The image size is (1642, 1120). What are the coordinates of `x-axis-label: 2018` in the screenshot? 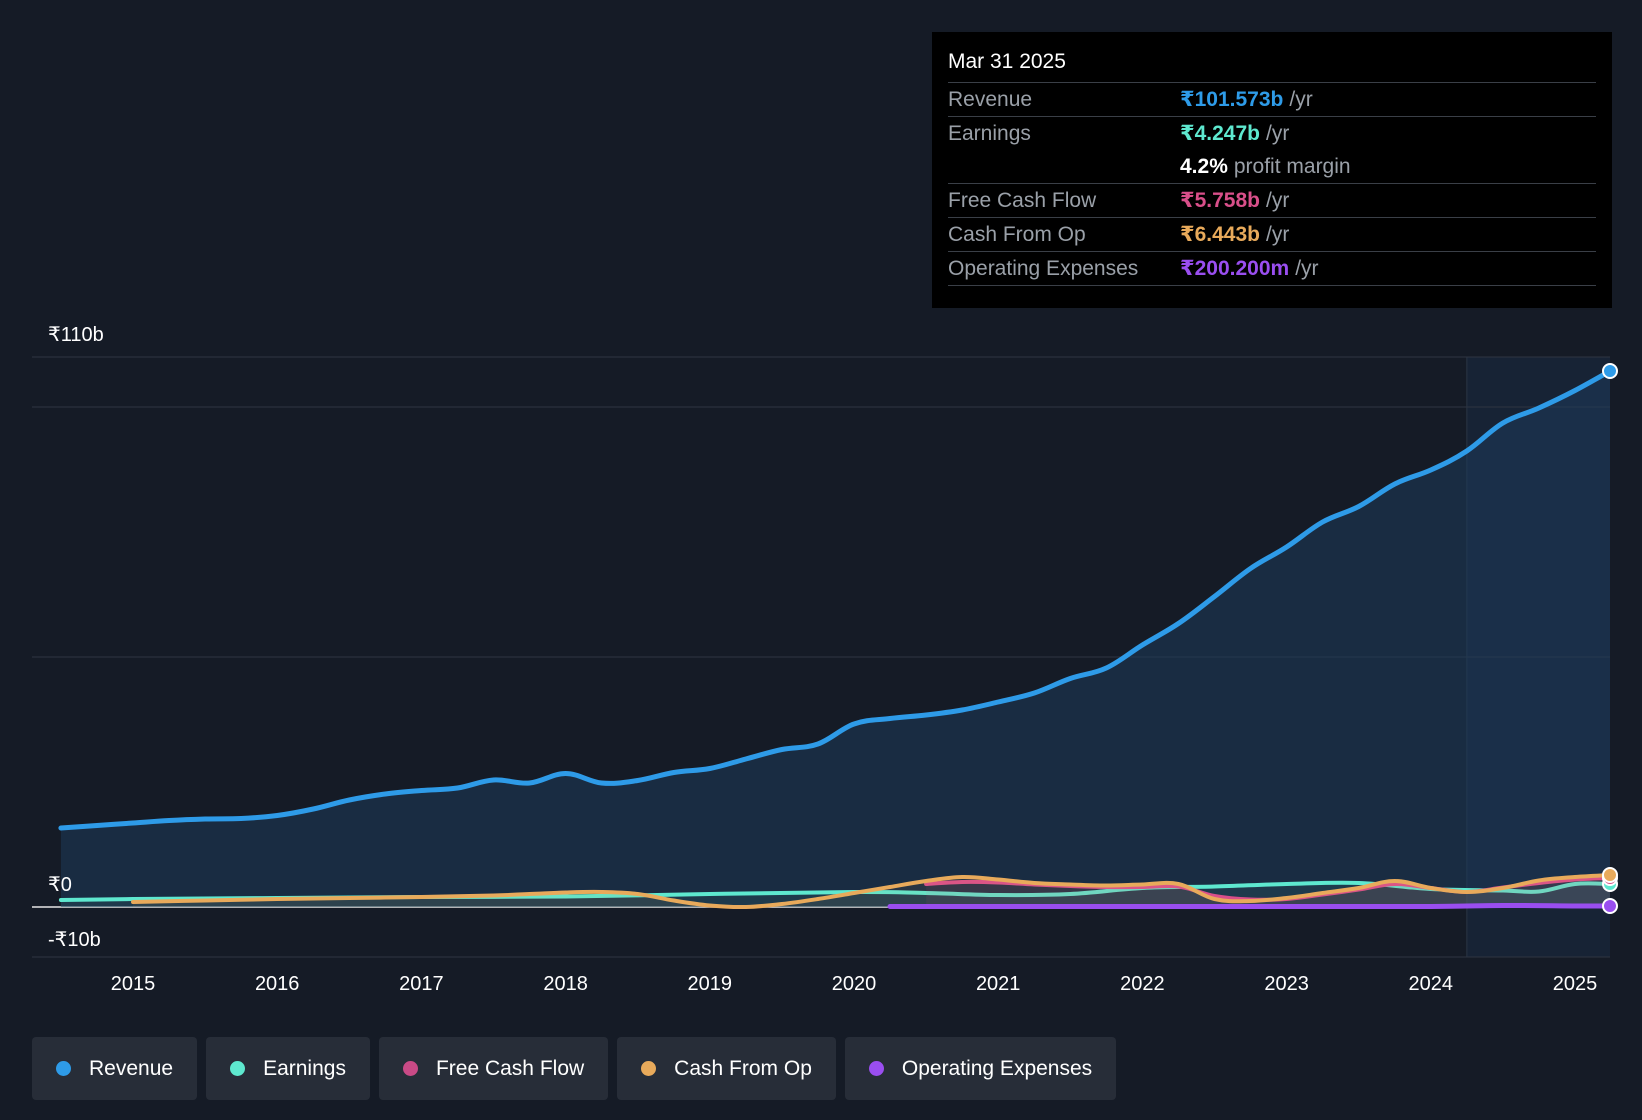 It's located at (565, 984).